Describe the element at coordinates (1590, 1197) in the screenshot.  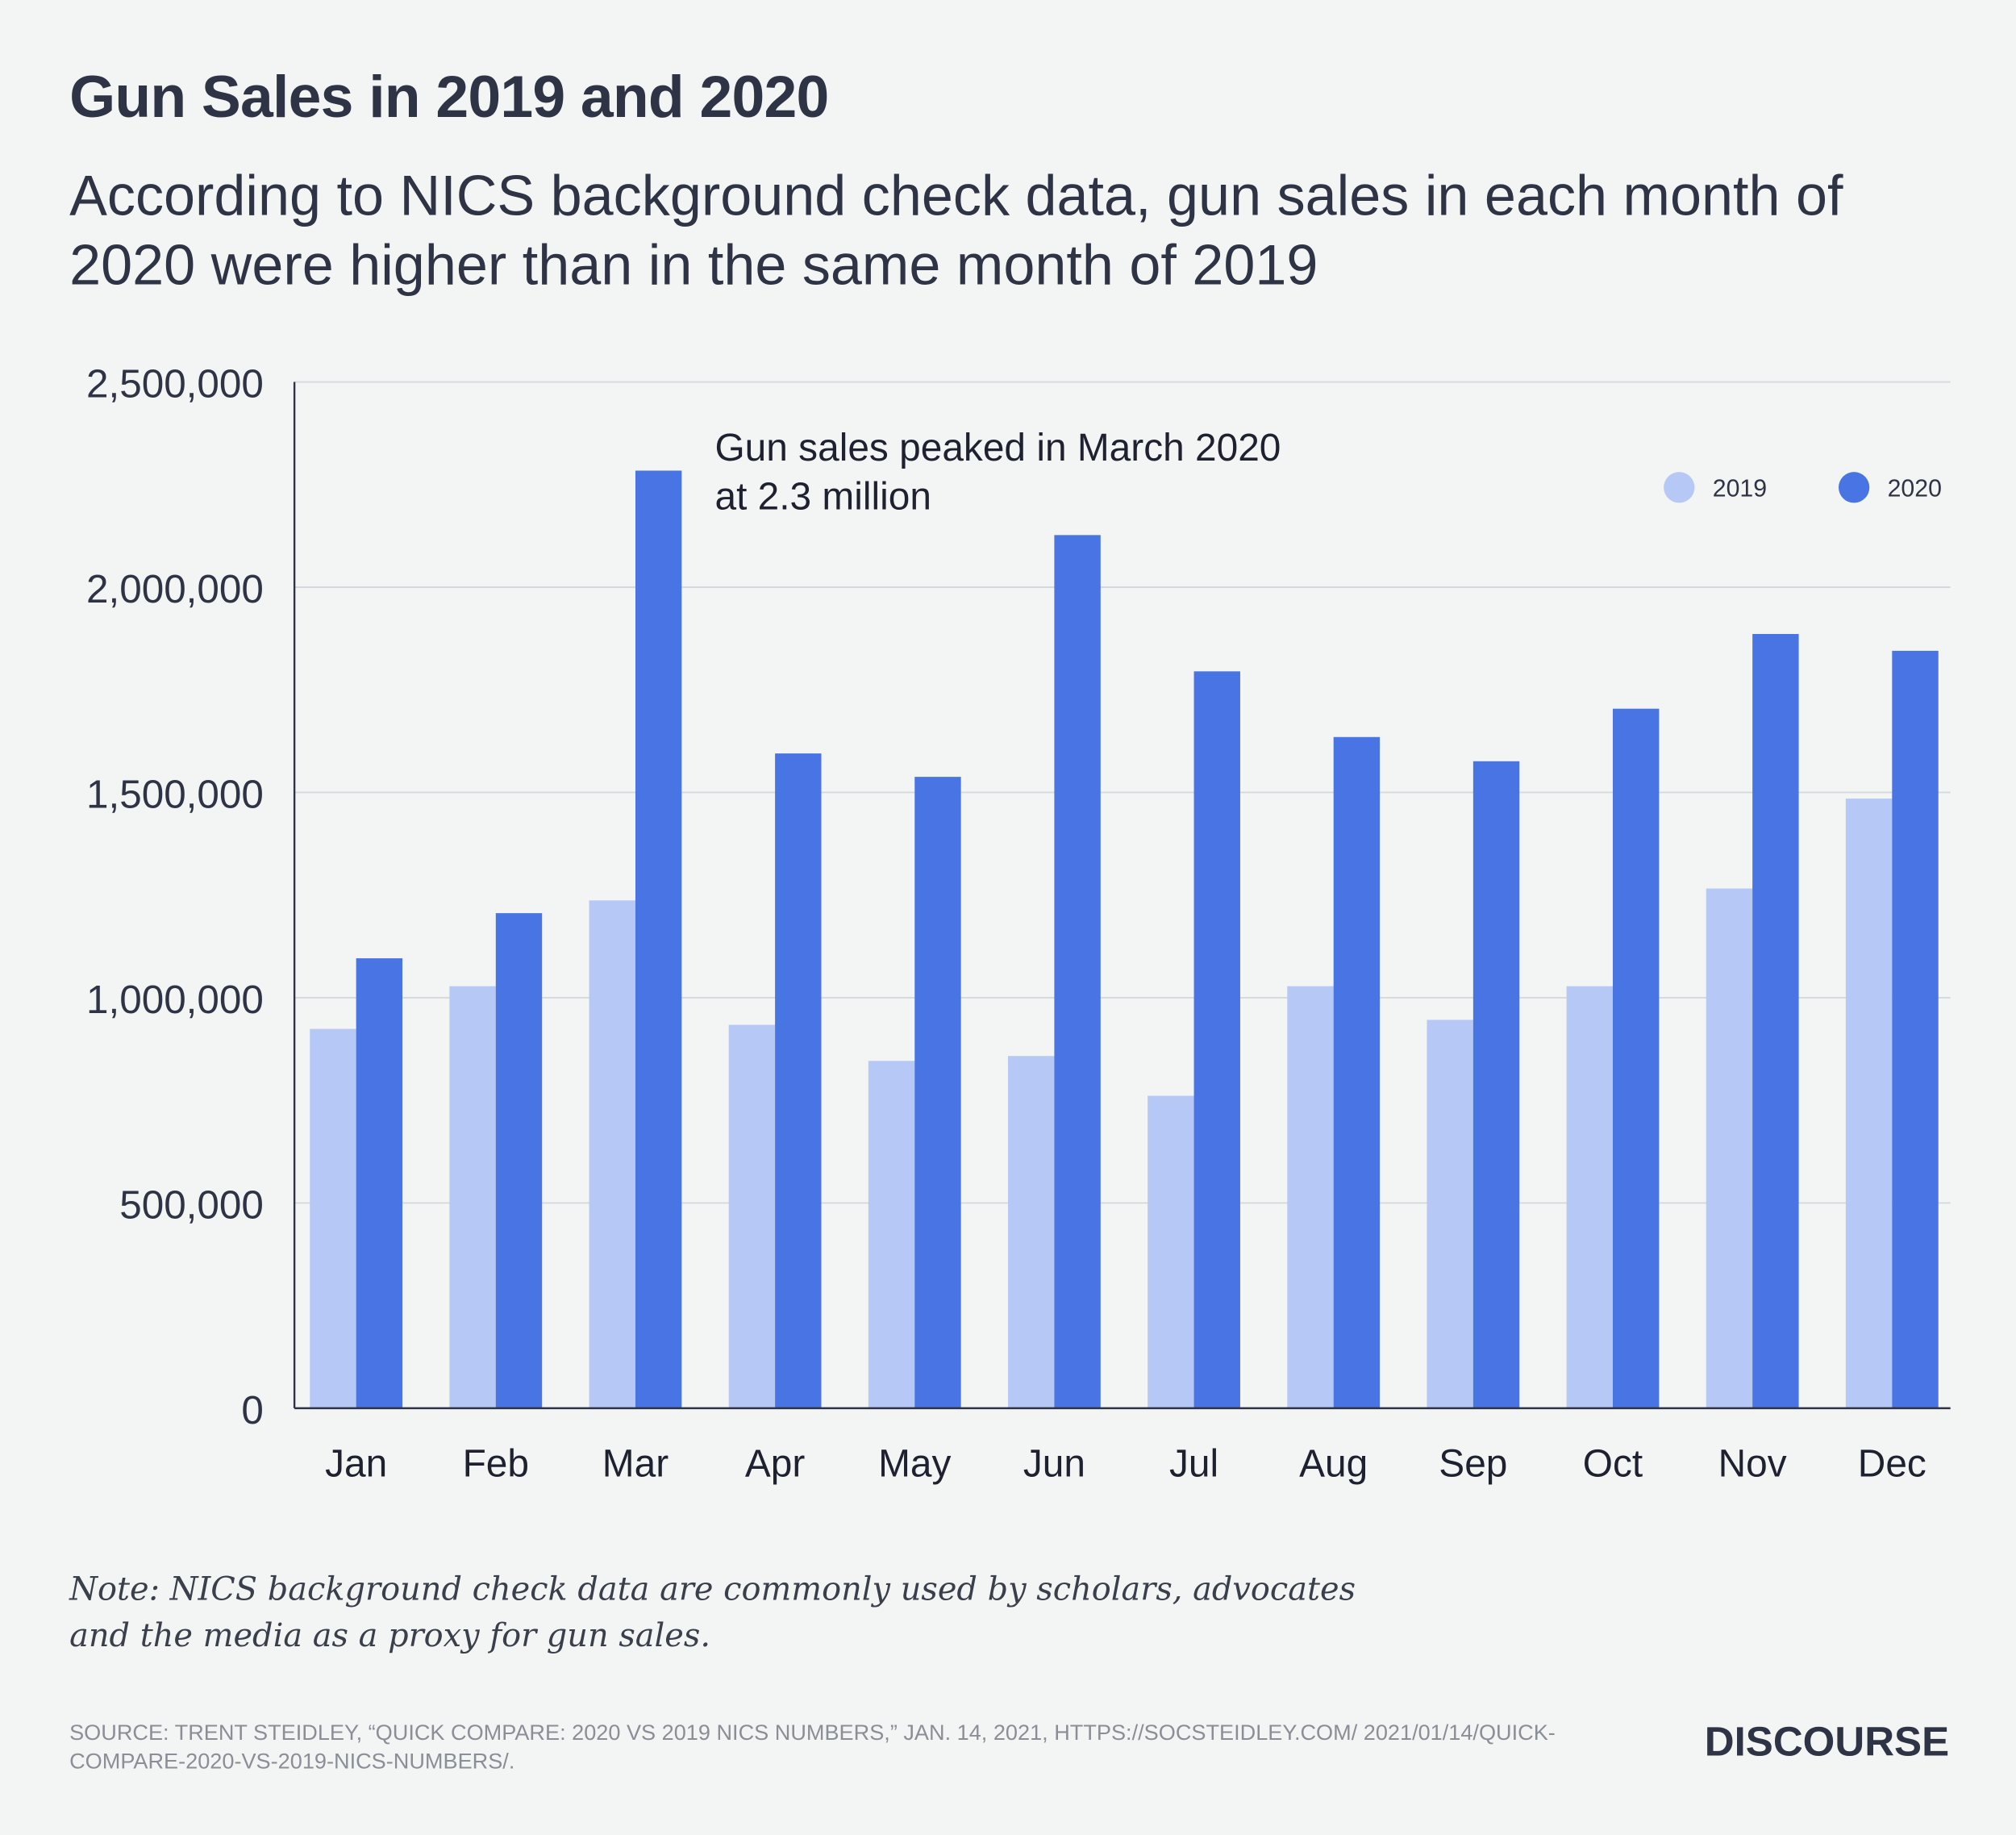
I see `bar-2019-oct` at that location.